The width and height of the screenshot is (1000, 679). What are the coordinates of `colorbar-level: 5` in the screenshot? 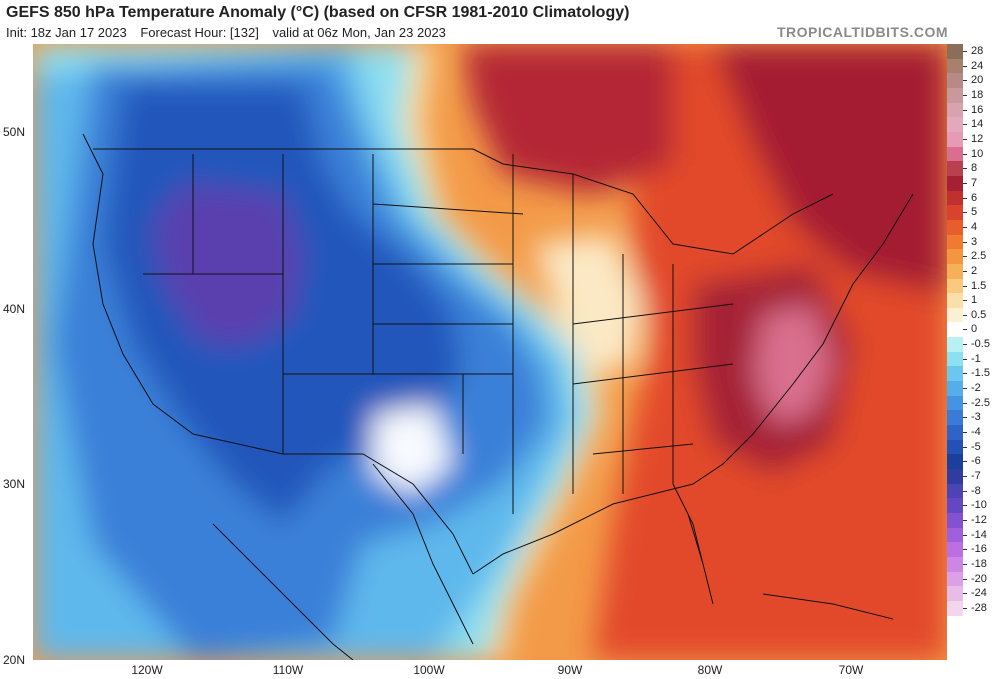 It's located at (973, 212).